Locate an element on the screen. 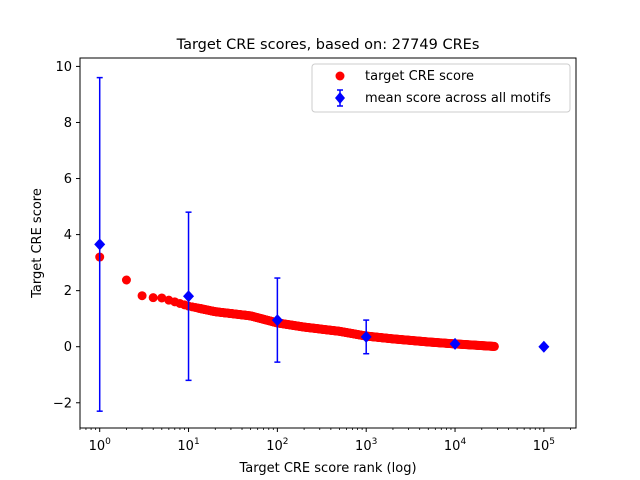 This screenshot has height=480, width=640. x-tick-label: 10¹ is located at coordinates (188, 445).